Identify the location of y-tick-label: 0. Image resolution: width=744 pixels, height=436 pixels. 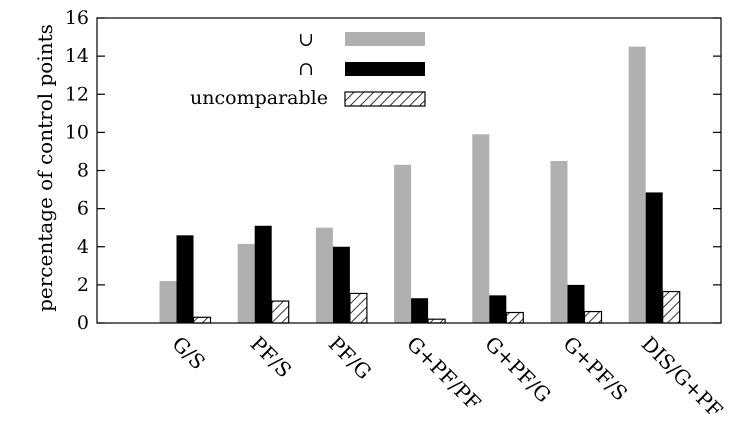
(83, 323).